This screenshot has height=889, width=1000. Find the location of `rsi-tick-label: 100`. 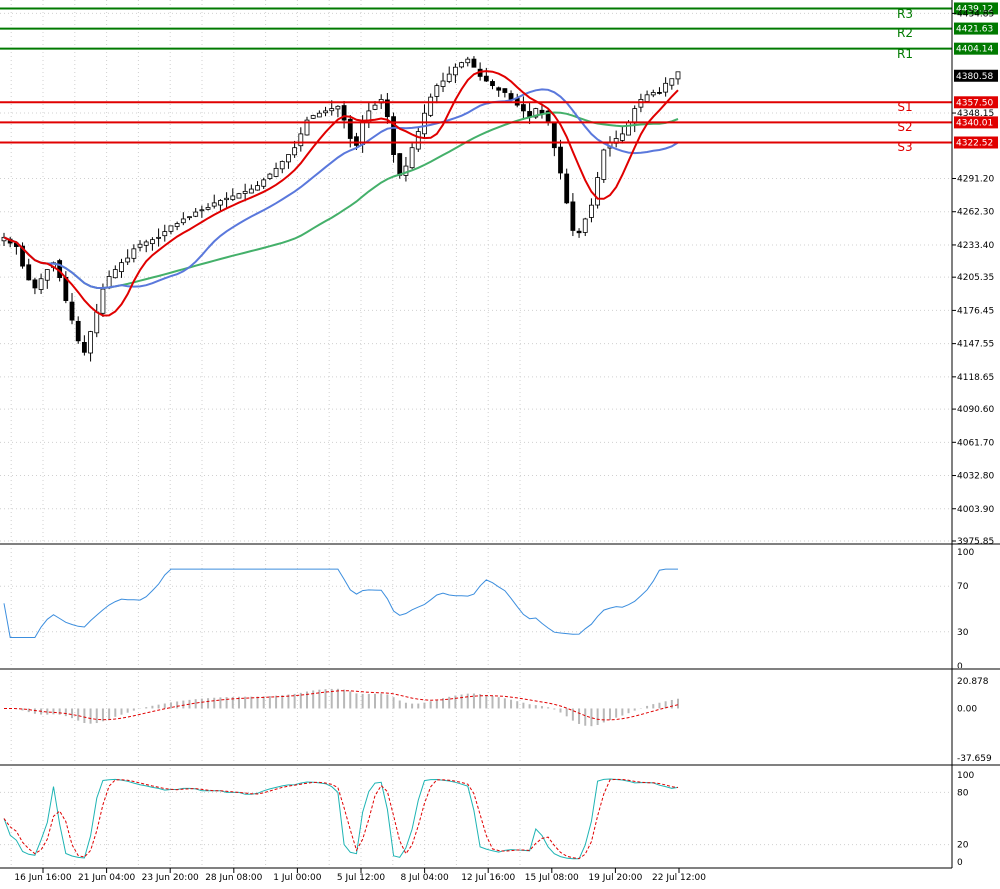

rsi-tick-label: 100 is located at coordinates (965, 553).